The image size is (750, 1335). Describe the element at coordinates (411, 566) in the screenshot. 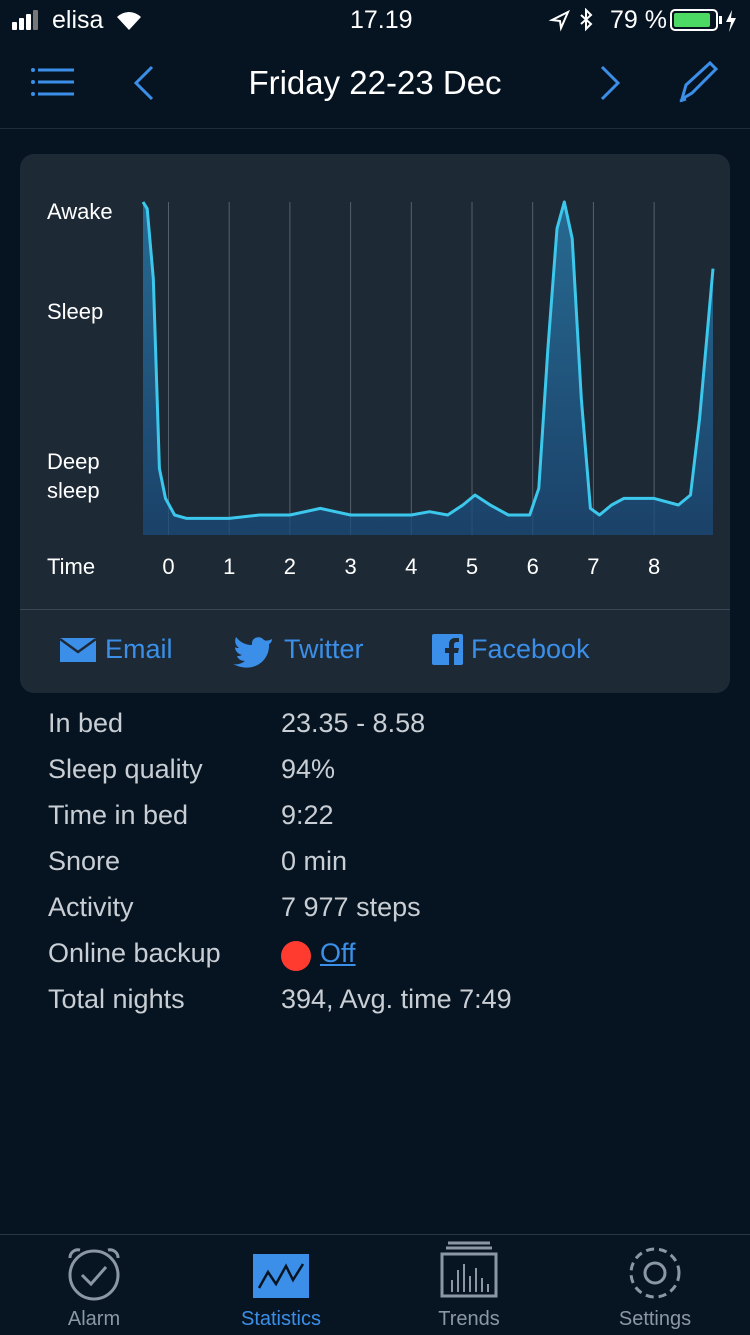

I see `x-tick-label: 4` at that location.